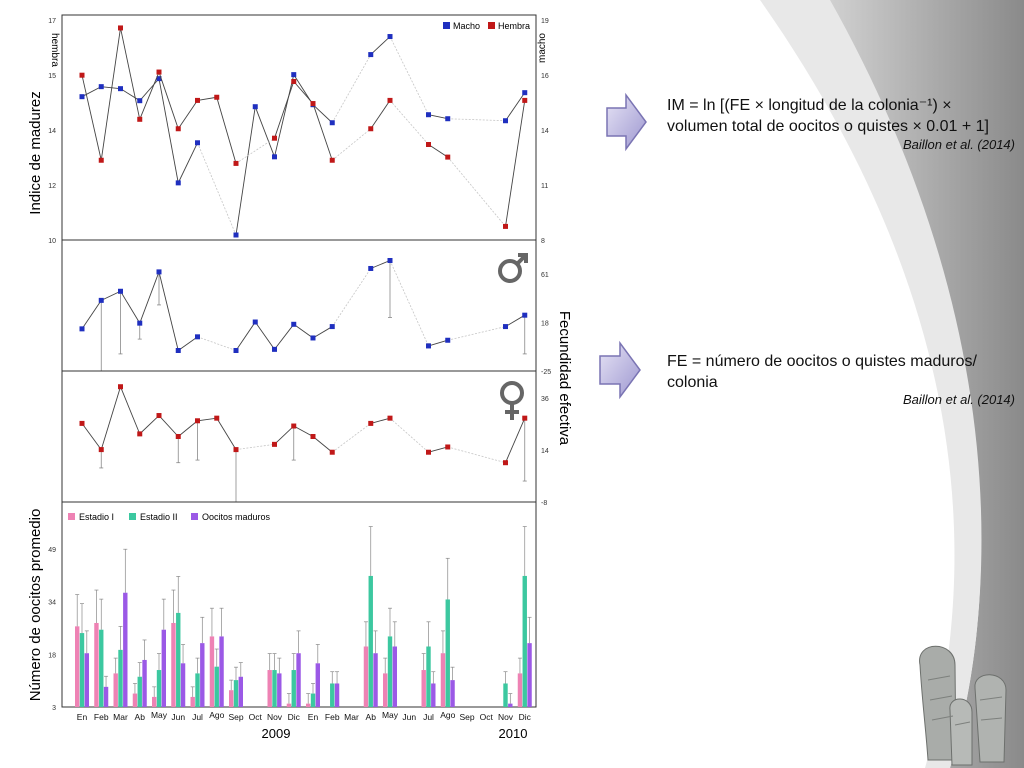  What do you see at coordinates (545, 275) in the screenshot?
I see `male-fecundity-tick: 61` at bounding box center [545, 275].